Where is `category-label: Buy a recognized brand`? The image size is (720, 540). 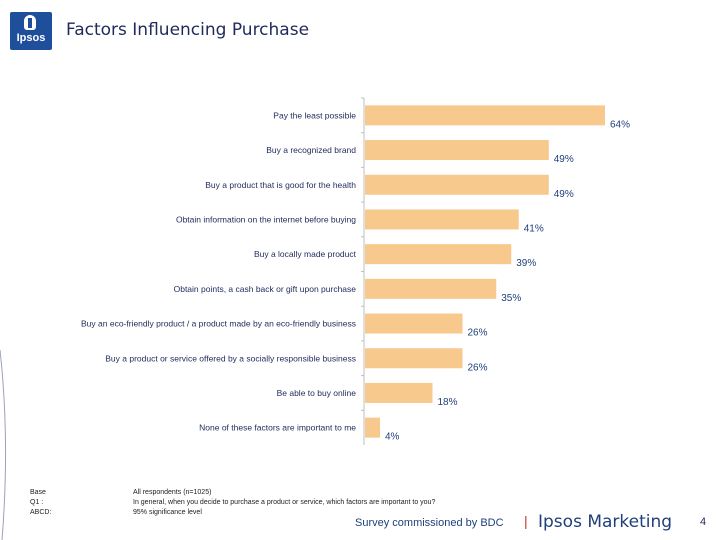
category-label: Buy a recognized brand is located at coordinates (311, 150).